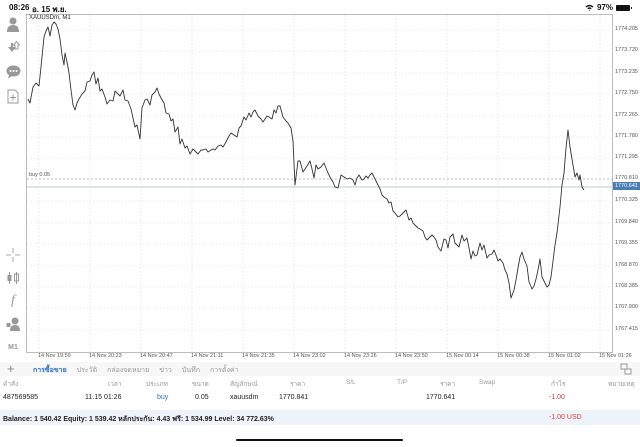  What do you see at coordinates (11, 384) in the screenshot?
I see `header-order: คำสั่ง` at bounding box center [11, 384].